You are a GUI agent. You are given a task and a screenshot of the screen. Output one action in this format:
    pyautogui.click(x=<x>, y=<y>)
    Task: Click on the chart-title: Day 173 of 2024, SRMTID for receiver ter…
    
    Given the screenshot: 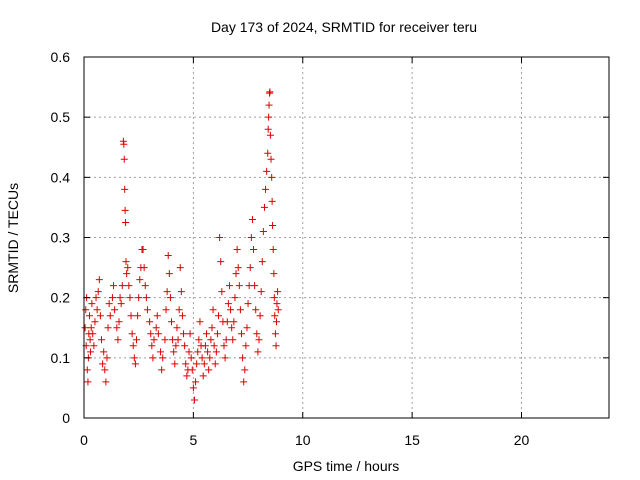 What is the action you would take?
    pyautogui.click(x=344, y=27)
    